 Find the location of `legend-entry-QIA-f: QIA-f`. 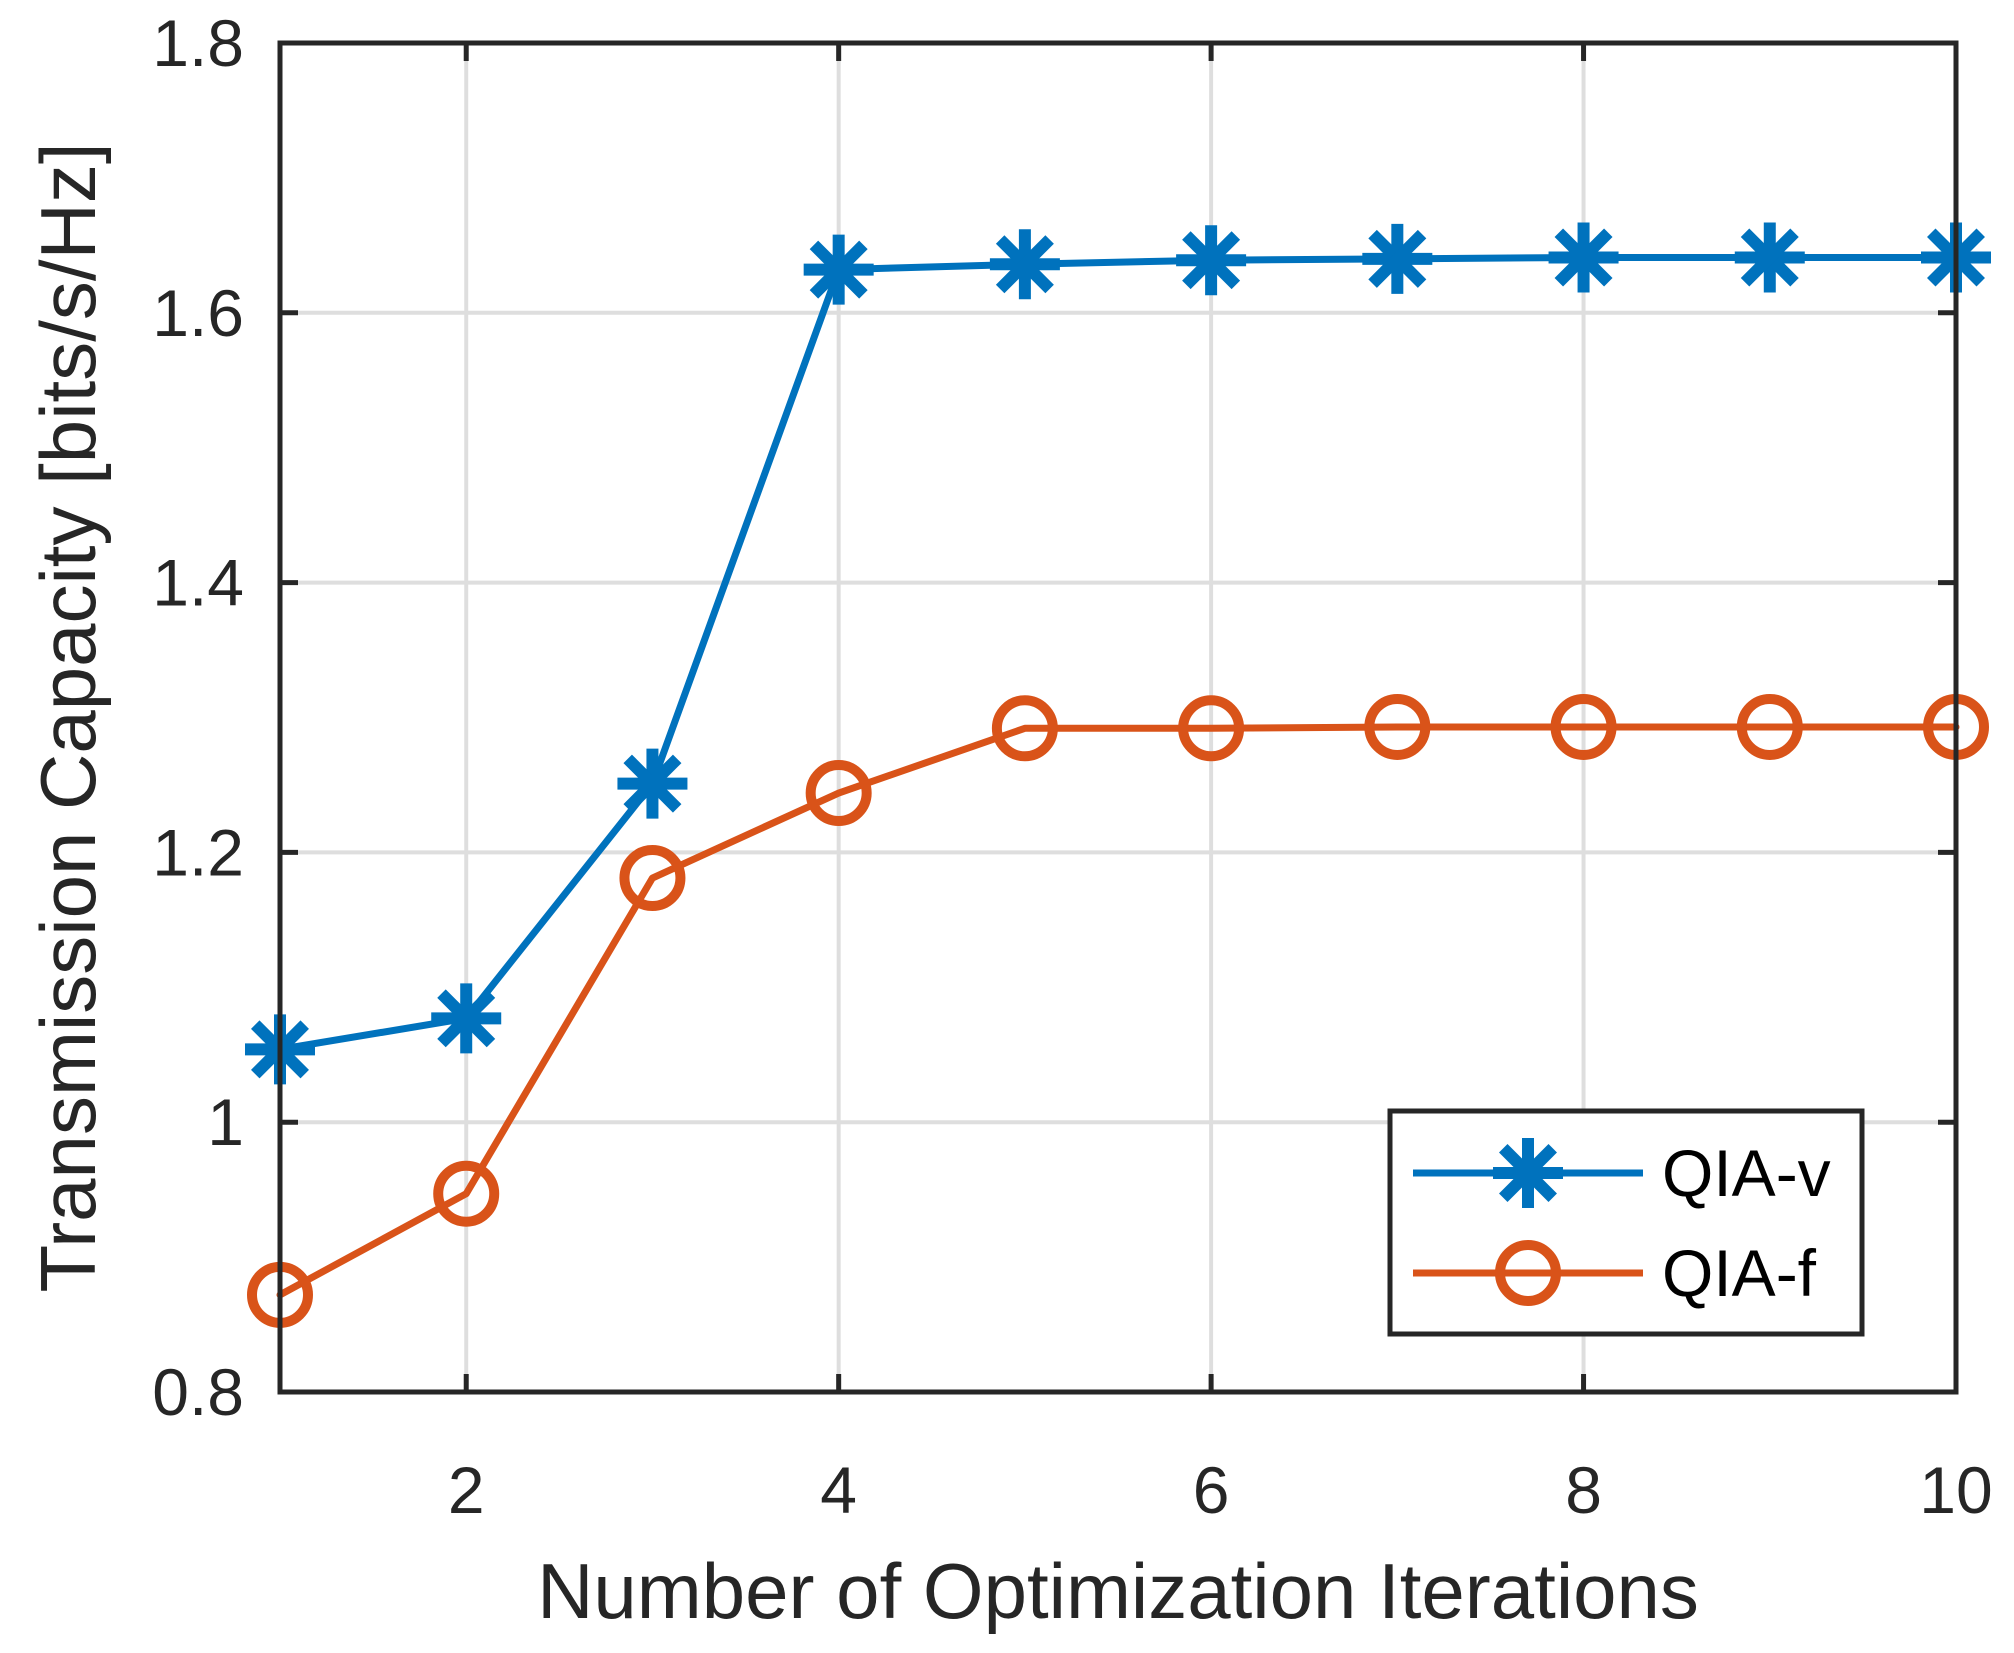

legend-entry-QIA-f: QIA-f is located at coordinates (1615, 1273).